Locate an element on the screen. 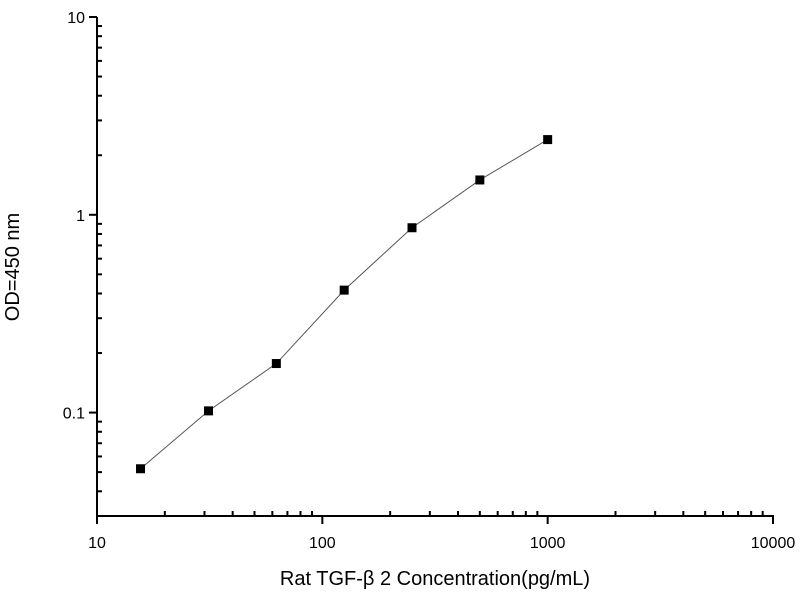 Image resolution: width=800 pixels, height=605 pixels. x-tick-label: 10000 is located at coordinates (773, 543).